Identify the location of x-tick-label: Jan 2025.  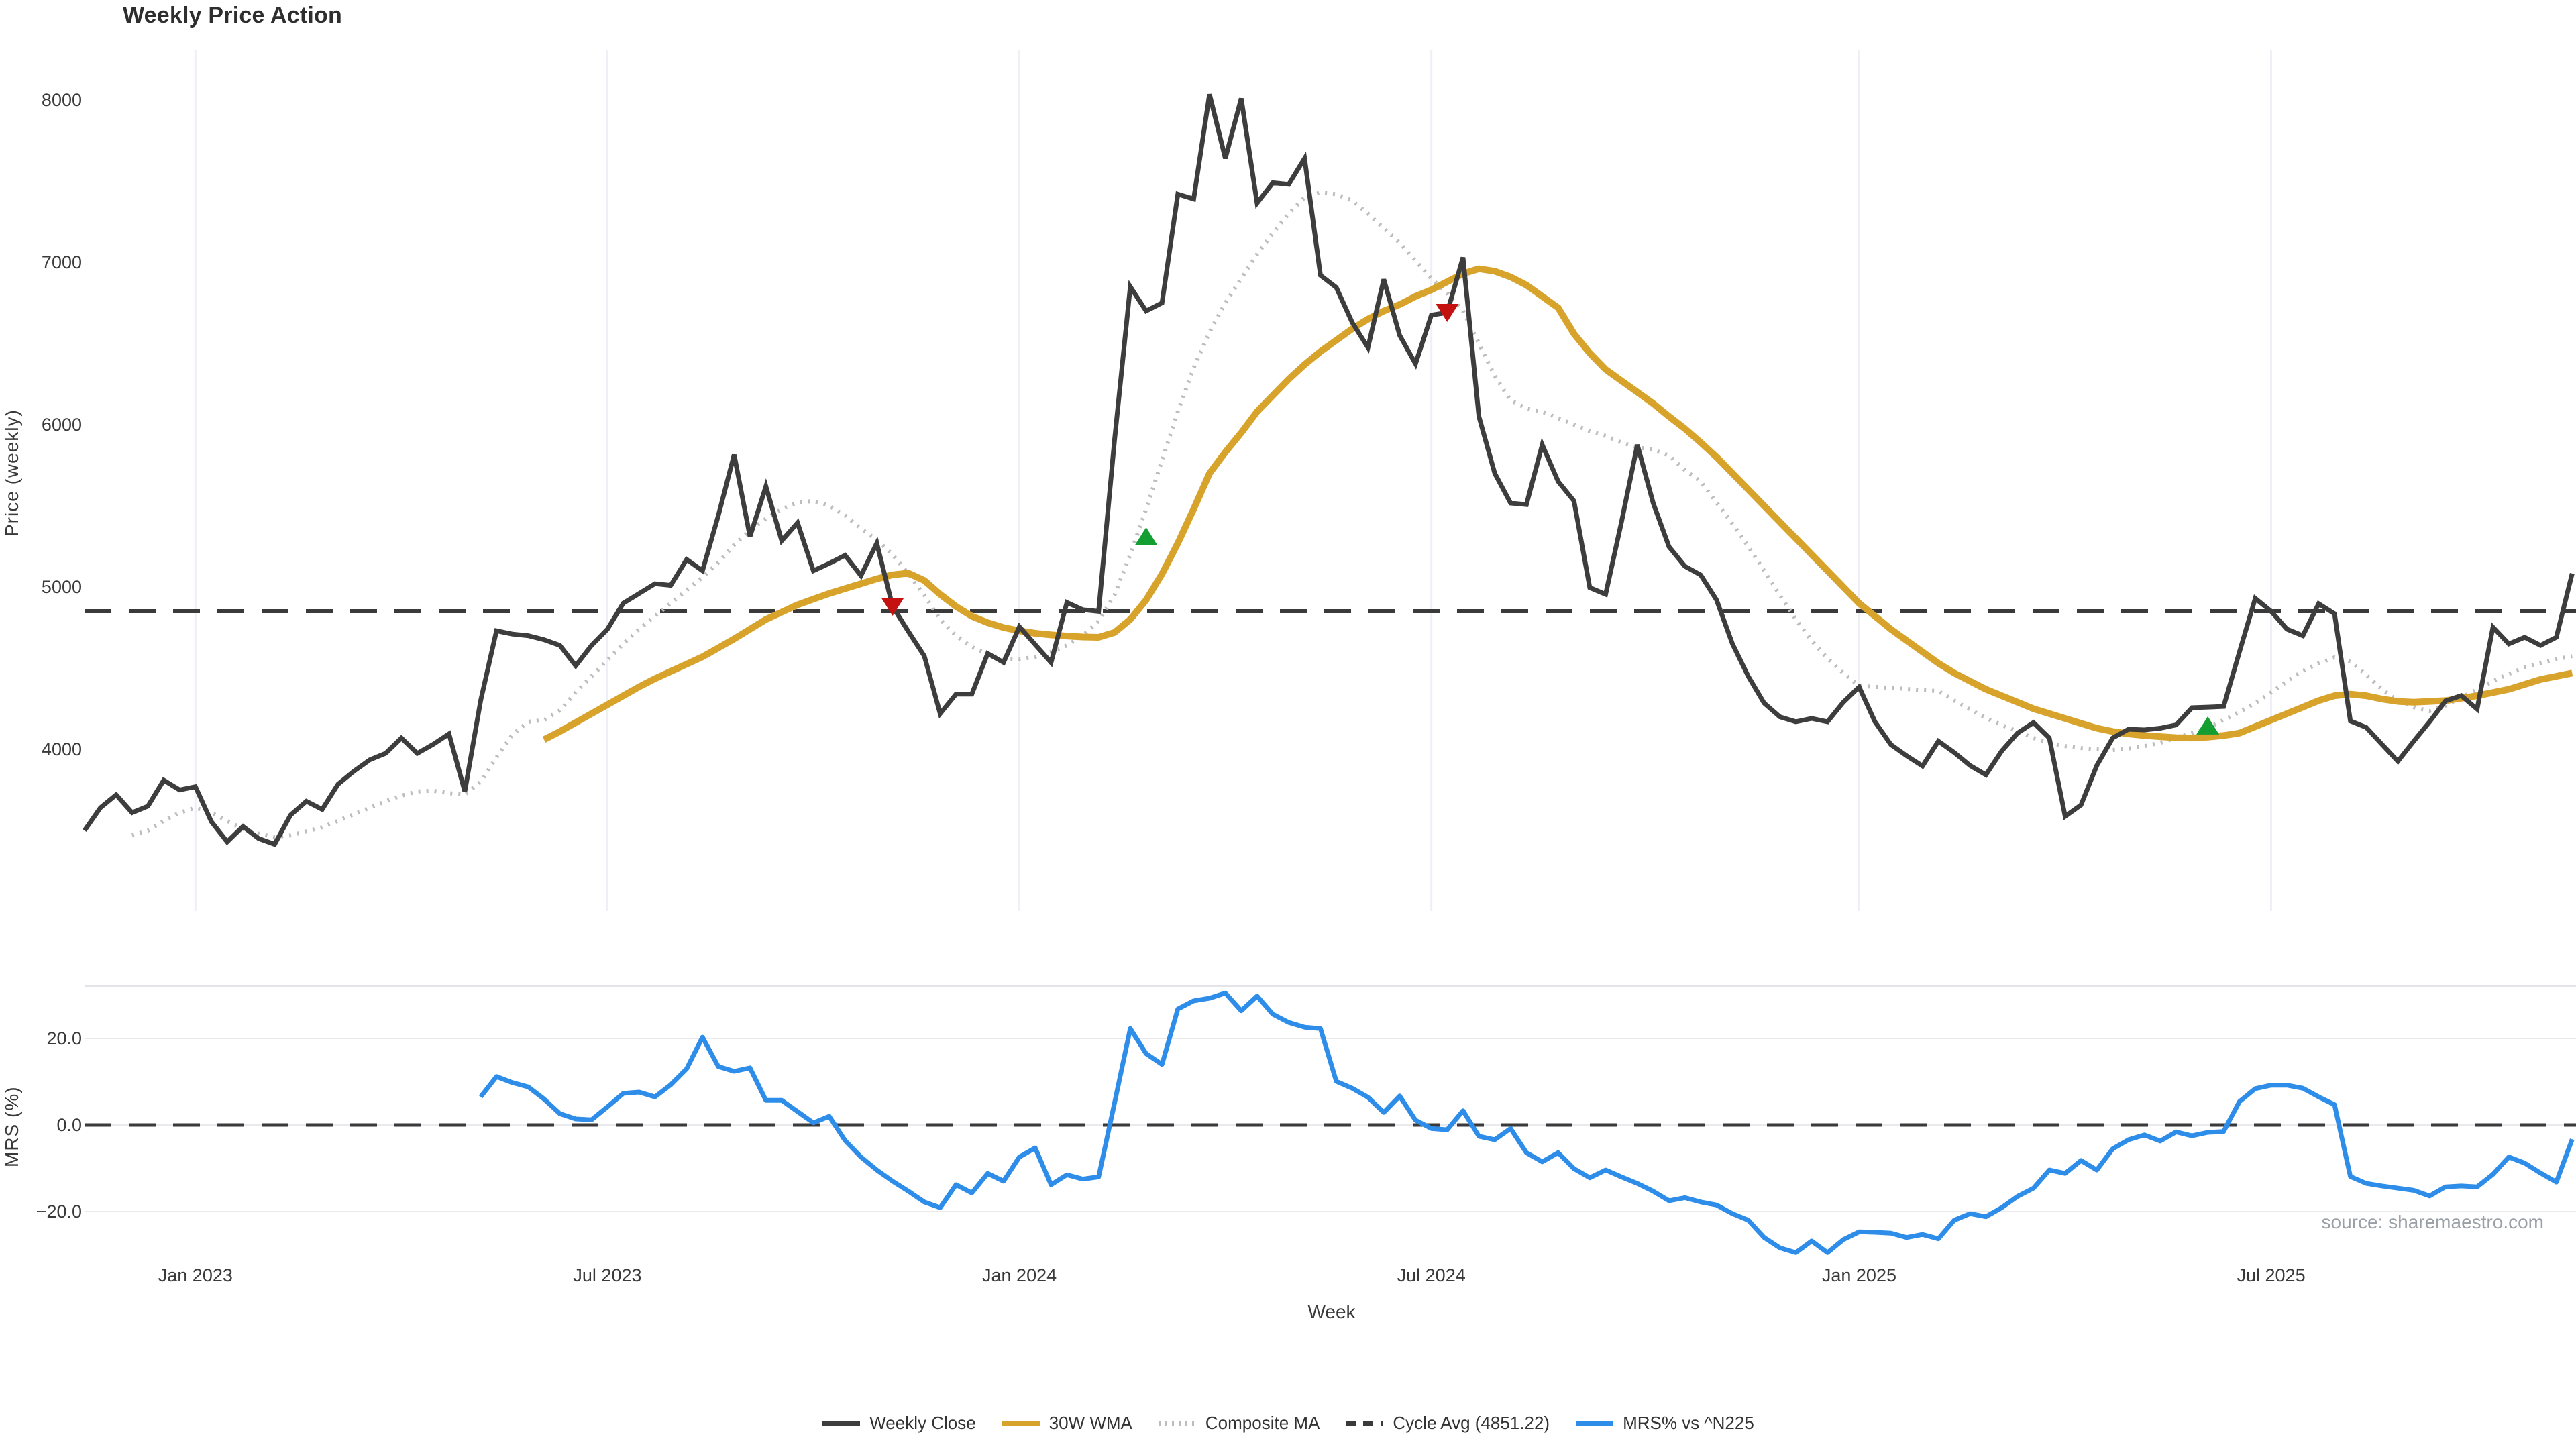
(1858, 1275).